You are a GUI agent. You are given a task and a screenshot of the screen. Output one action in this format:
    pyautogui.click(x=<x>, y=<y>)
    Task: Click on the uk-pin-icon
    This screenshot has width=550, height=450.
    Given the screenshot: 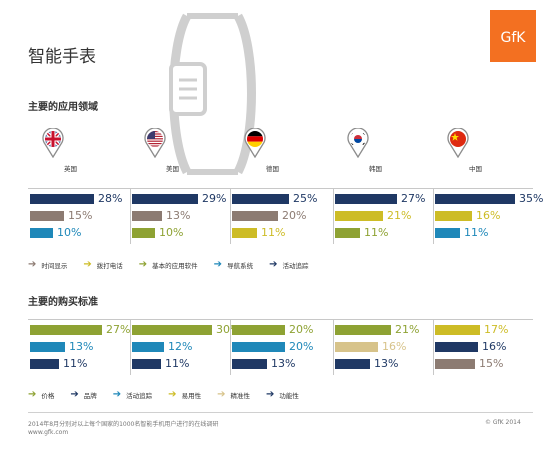 What is the action you would take?
    pyautogui.click(x=53, y=144)
    